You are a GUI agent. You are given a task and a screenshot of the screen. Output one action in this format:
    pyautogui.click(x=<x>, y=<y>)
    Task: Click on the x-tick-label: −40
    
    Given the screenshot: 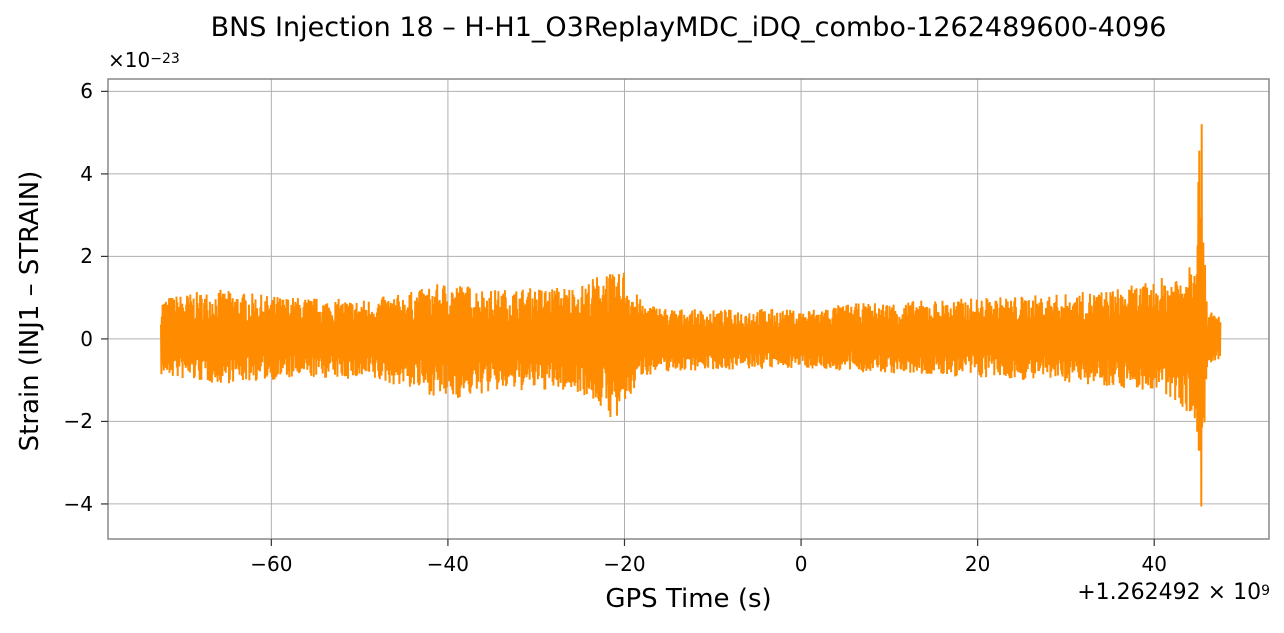 What is the action you would take?
    pyautogui.click(x=448, y=564)
    